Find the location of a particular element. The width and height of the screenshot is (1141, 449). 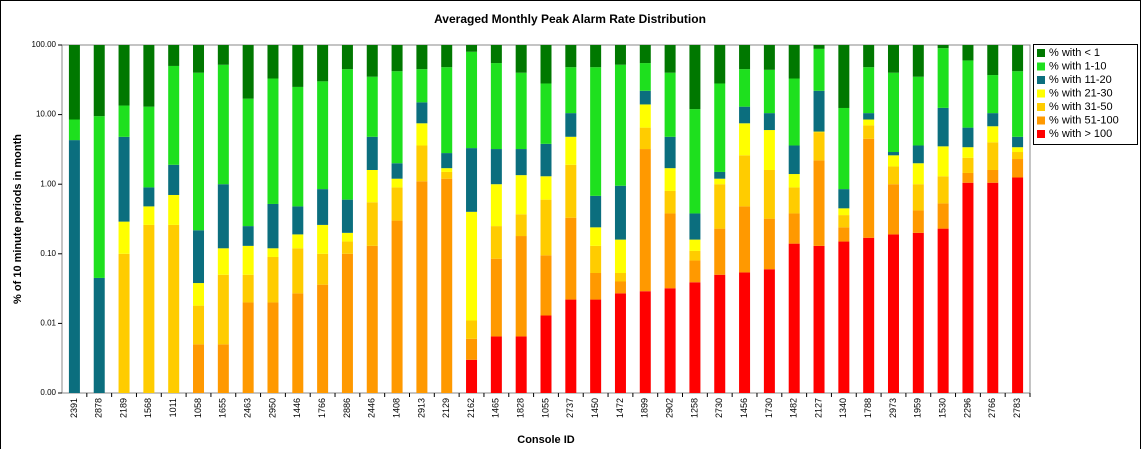

x-tick-label: 1568 is located at coordinates (148, 408).